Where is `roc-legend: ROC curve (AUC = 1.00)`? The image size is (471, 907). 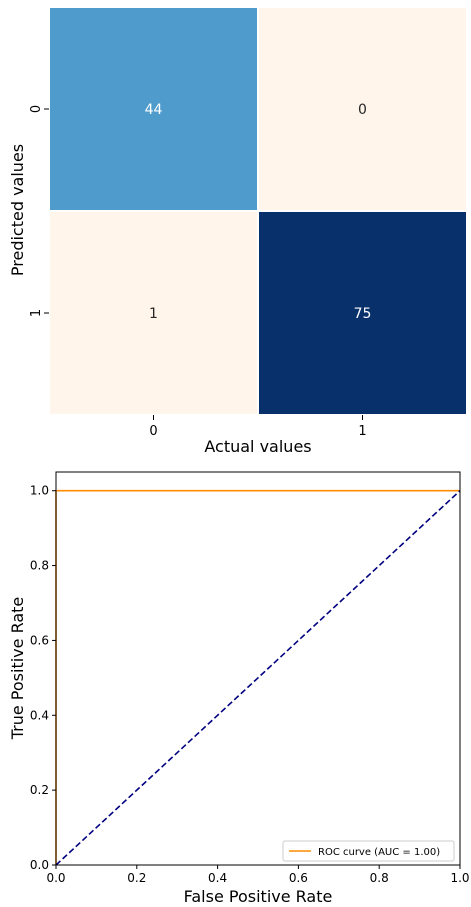 roc-legend: ROC curve (AUC = 1.00) is located at coordinates (368, 851).